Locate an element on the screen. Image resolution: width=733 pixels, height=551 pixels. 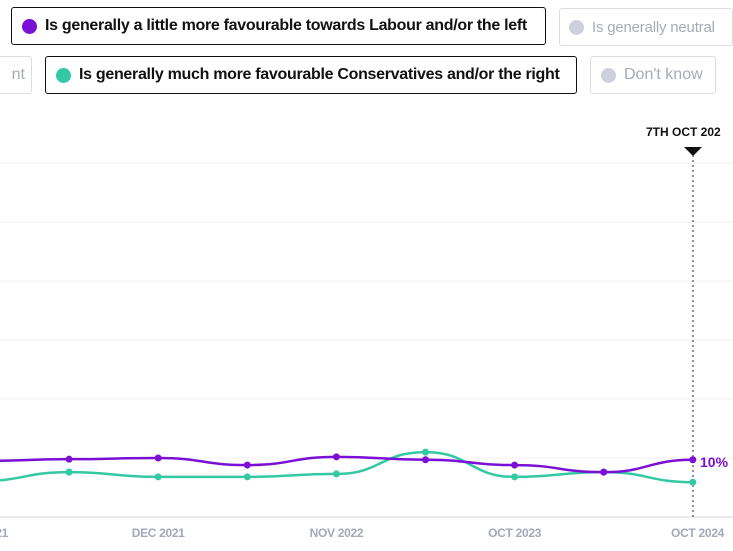
legend-label: nt is located at coordinates (18, 74).